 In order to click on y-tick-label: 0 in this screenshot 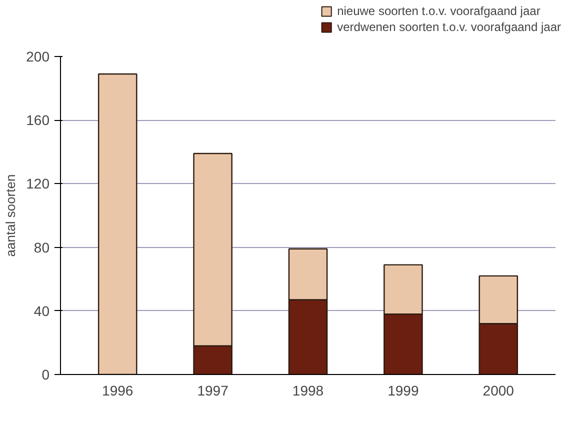, I will do `click(46, 374)`.